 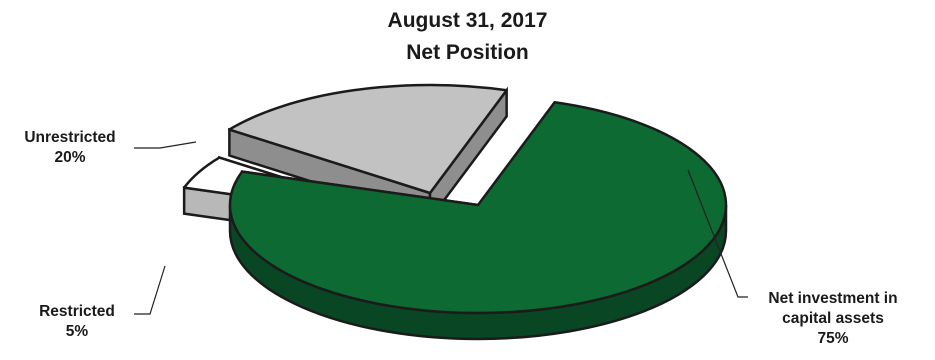 I want to click on label-net-investment-pct: 75%, so click(x=833, y=338).